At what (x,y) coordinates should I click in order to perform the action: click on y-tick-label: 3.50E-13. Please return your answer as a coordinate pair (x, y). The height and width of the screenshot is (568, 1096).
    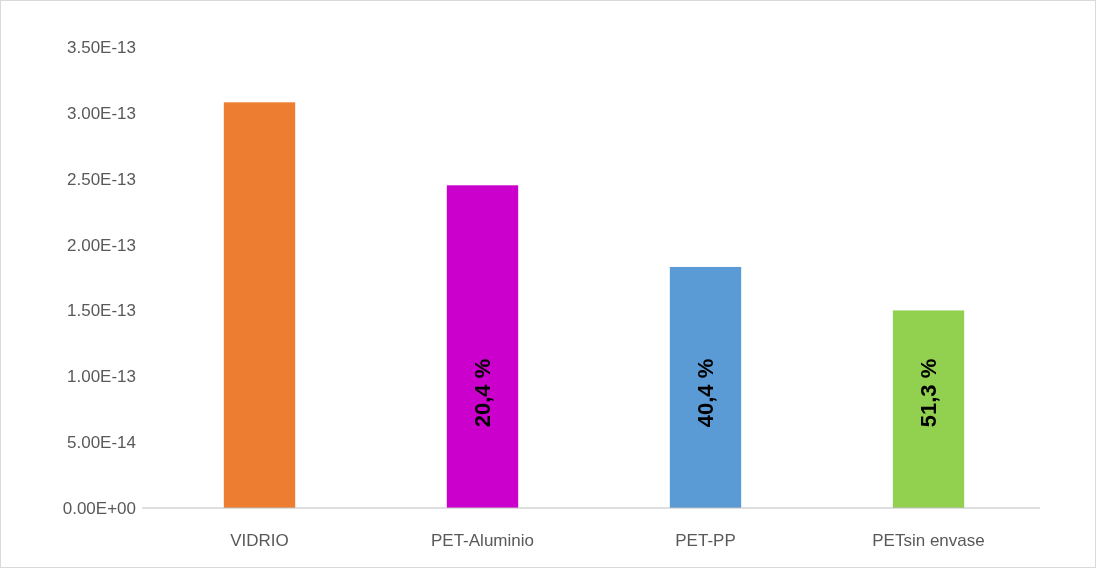
    Looking at the image, I should click on (101, 47).